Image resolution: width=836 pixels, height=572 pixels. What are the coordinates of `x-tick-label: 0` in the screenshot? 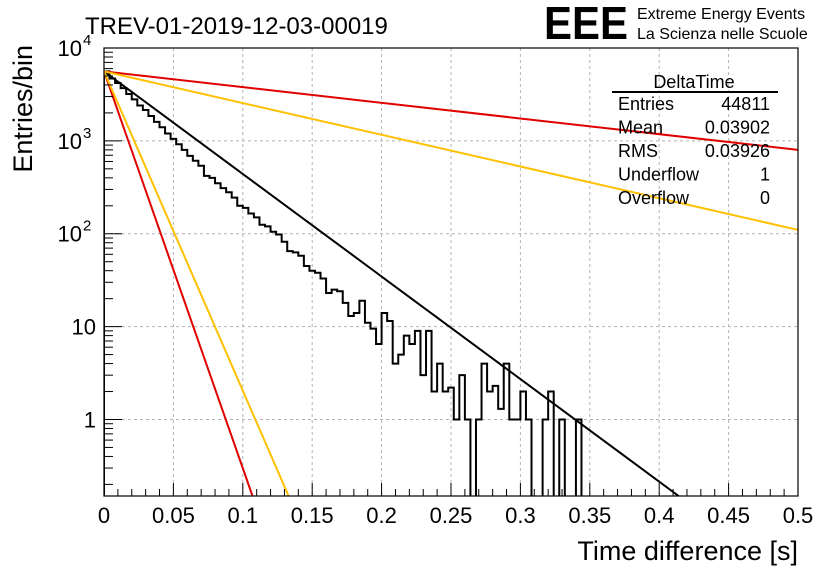 It's located at (104, 515).